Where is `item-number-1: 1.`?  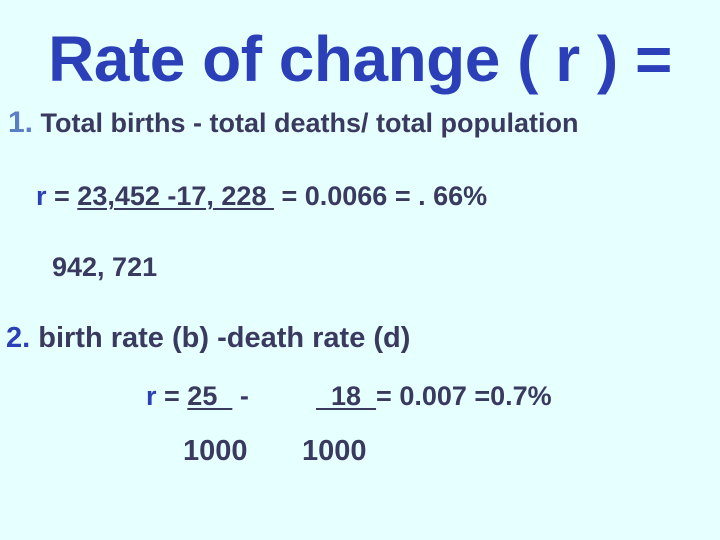 item-number-1: 1. is located at coordinates (21, 122).